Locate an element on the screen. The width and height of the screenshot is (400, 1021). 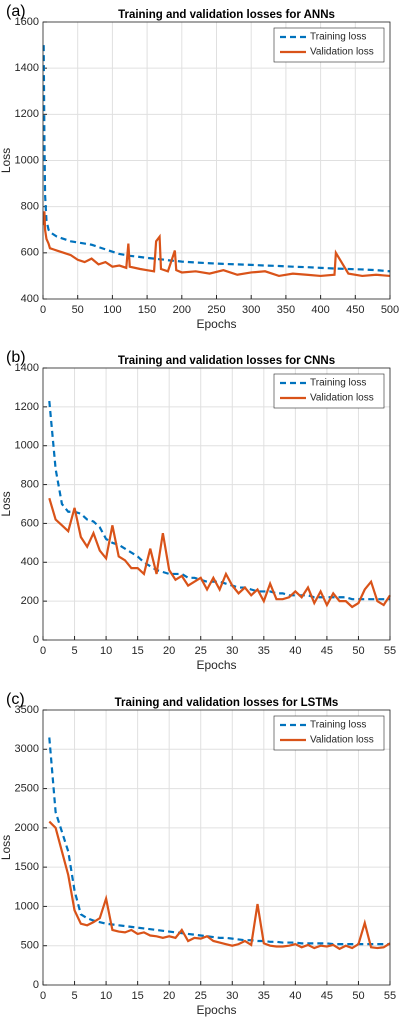
panel-label: (c) is located at coordinates (15, 699).